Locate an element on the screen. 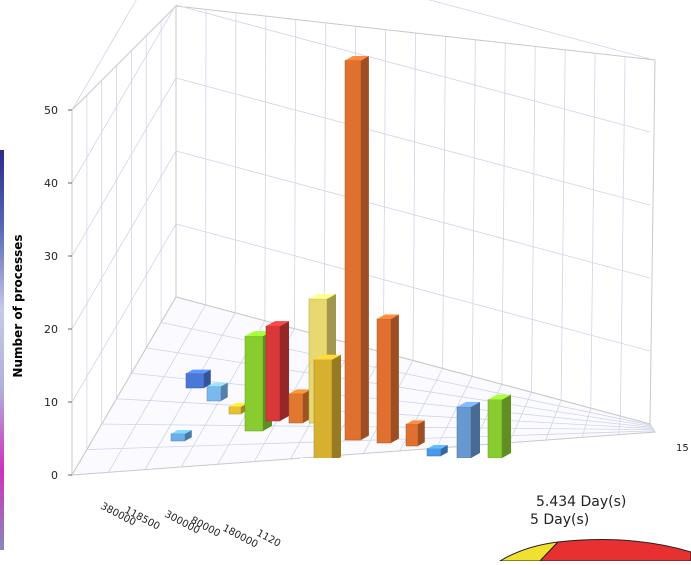 The image size is (691, 565). window-edge-stripe is located at coordinates (2, 350).